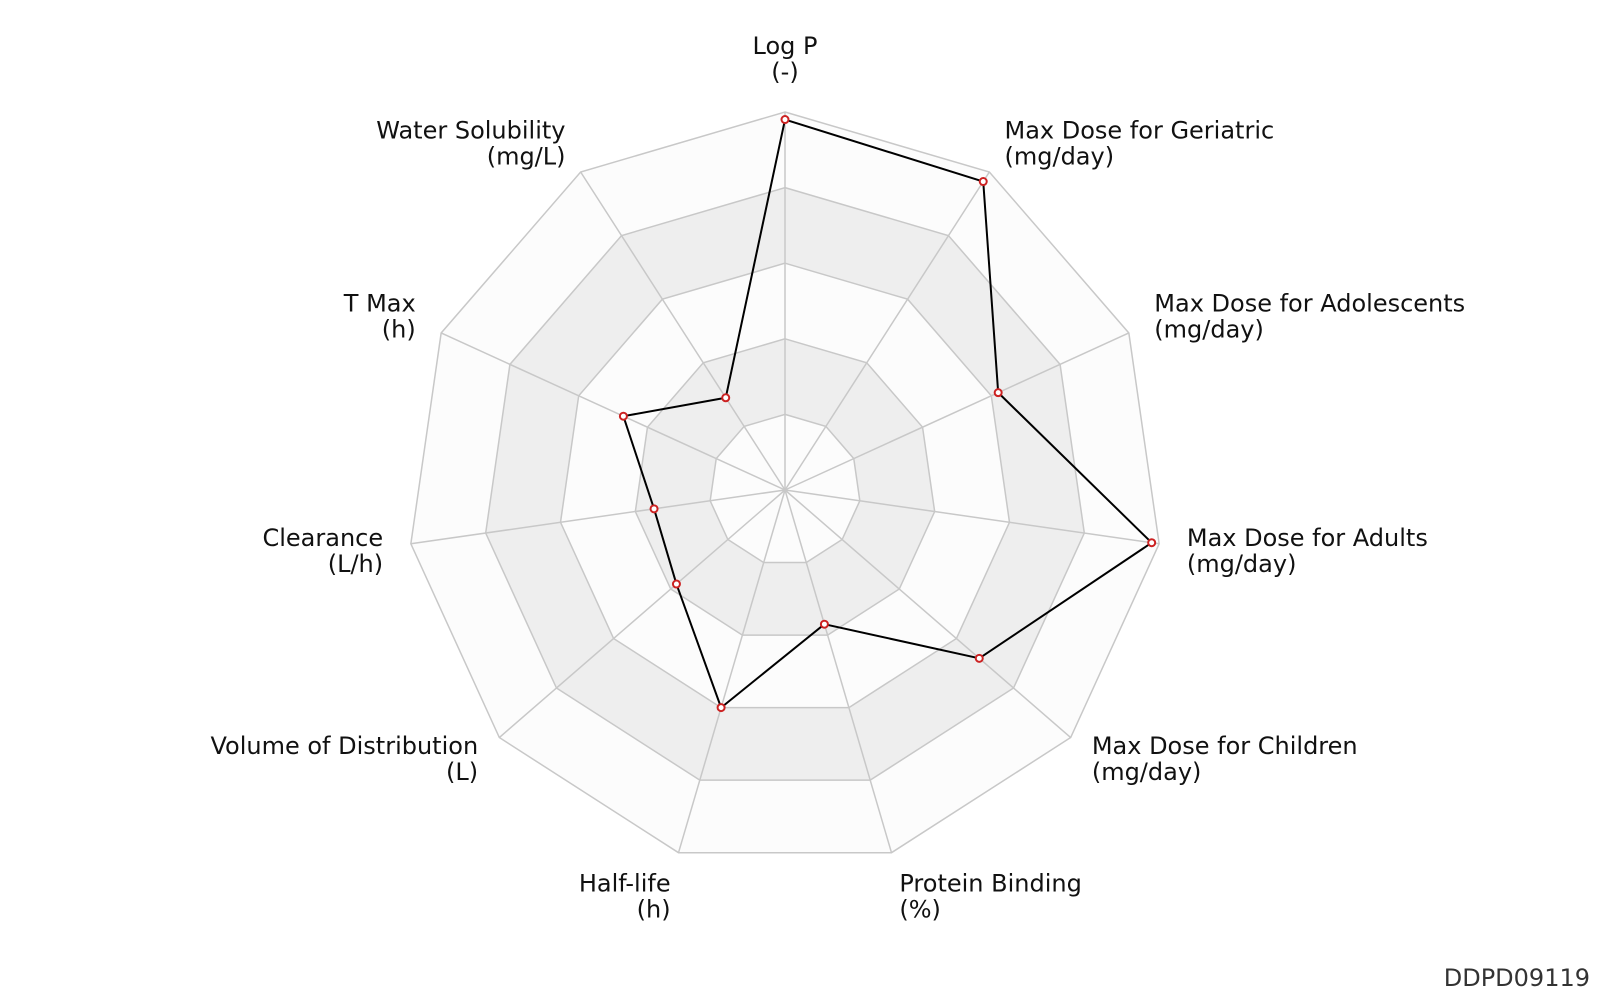 The height and width of the screenshot is (1000, 1600). Describe the element at coordinates (379, 303) in the screenshot. I see `axis-label-name: T Max` at that location.